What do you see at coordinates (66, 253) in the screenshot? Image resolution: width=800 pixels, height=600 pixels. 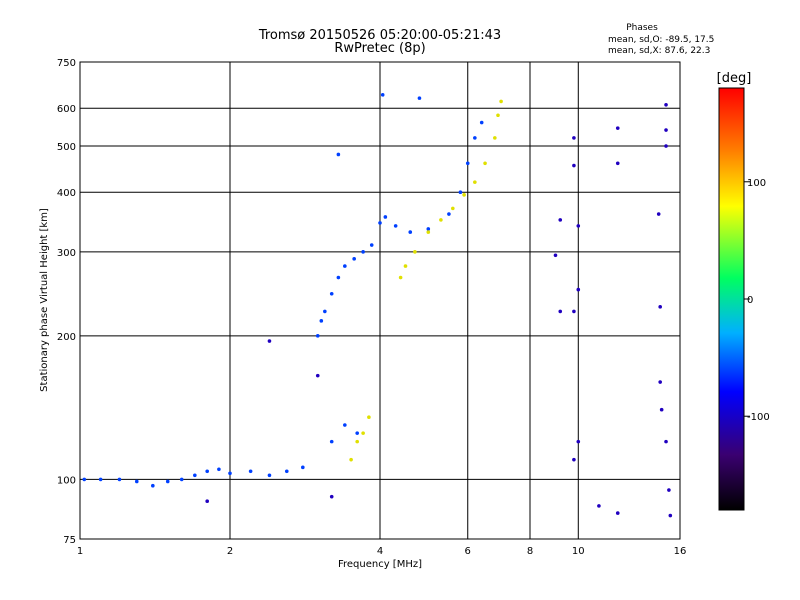 I see `y-tick-label: 300` at bounding box center [66, 253].